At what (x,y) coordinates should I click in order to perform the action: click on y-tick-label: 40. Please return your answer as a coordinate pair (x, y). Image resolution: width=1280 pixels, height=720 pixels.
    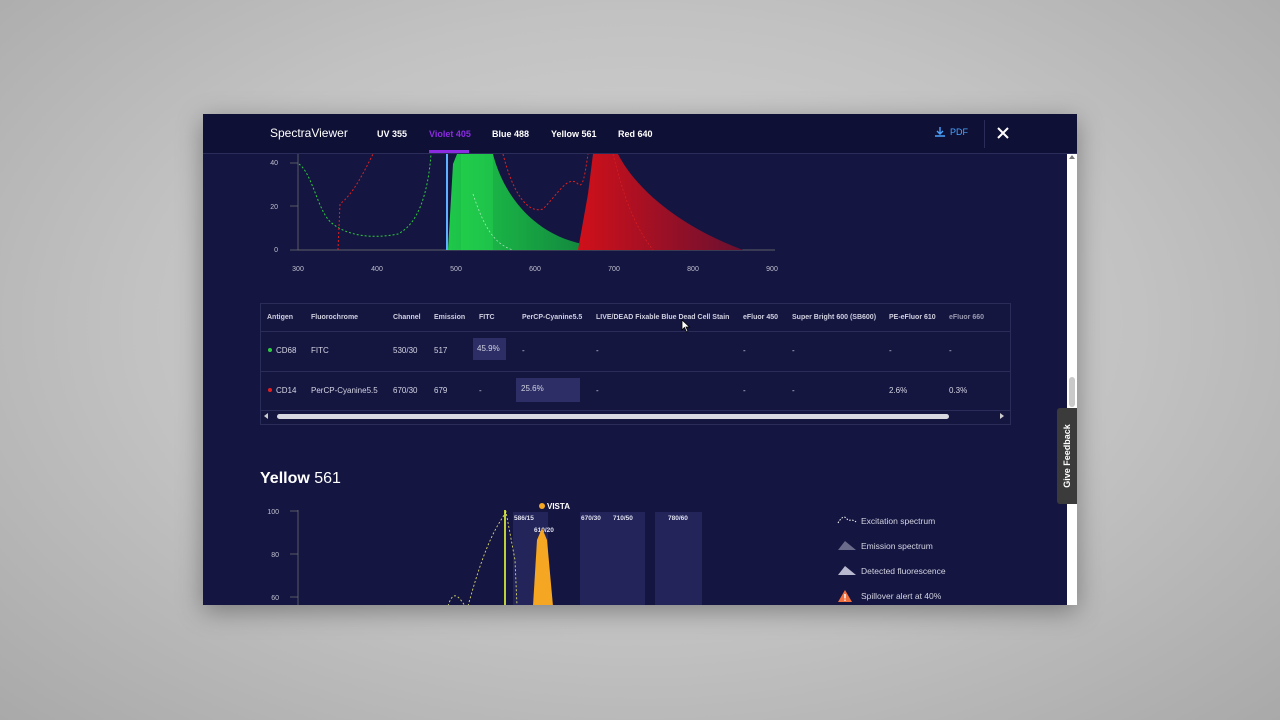
    Looking at the image, I should click on (274, 163).